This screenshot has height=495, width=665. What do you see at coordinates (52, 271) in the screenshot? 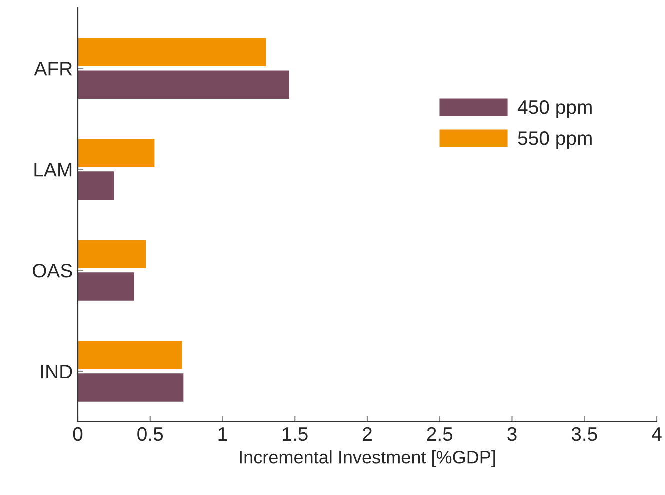
I see `y-tick-label: OAS` at bounding box center [52, 271].